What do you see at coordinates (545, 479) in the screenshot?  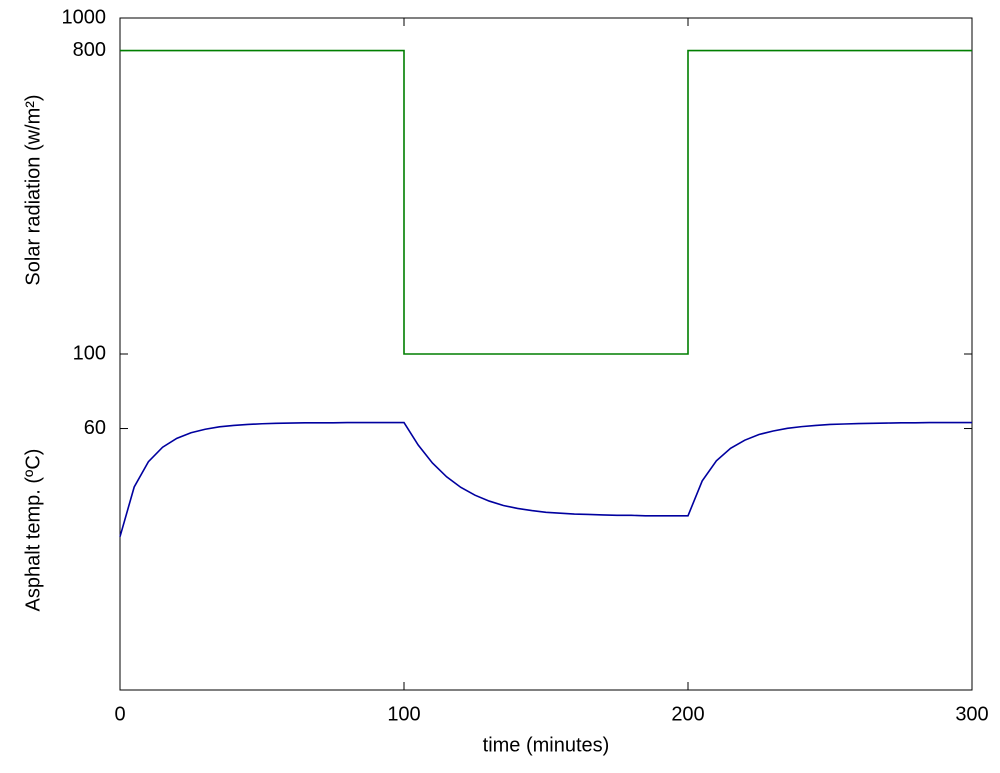 I see `data-line` at bounding box center [545, 479].